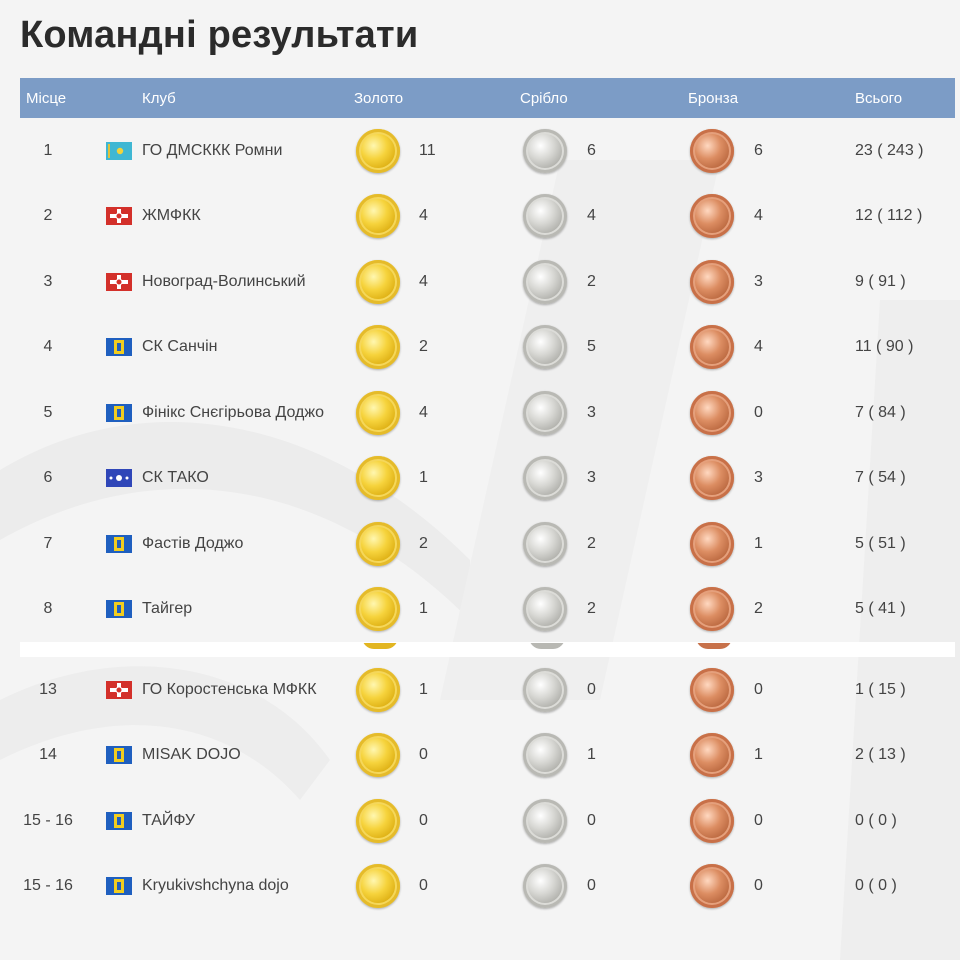  Describe the element at coordinates (48, 886) in the screenshot. I see `place-cell: 15 - 16` at that location.